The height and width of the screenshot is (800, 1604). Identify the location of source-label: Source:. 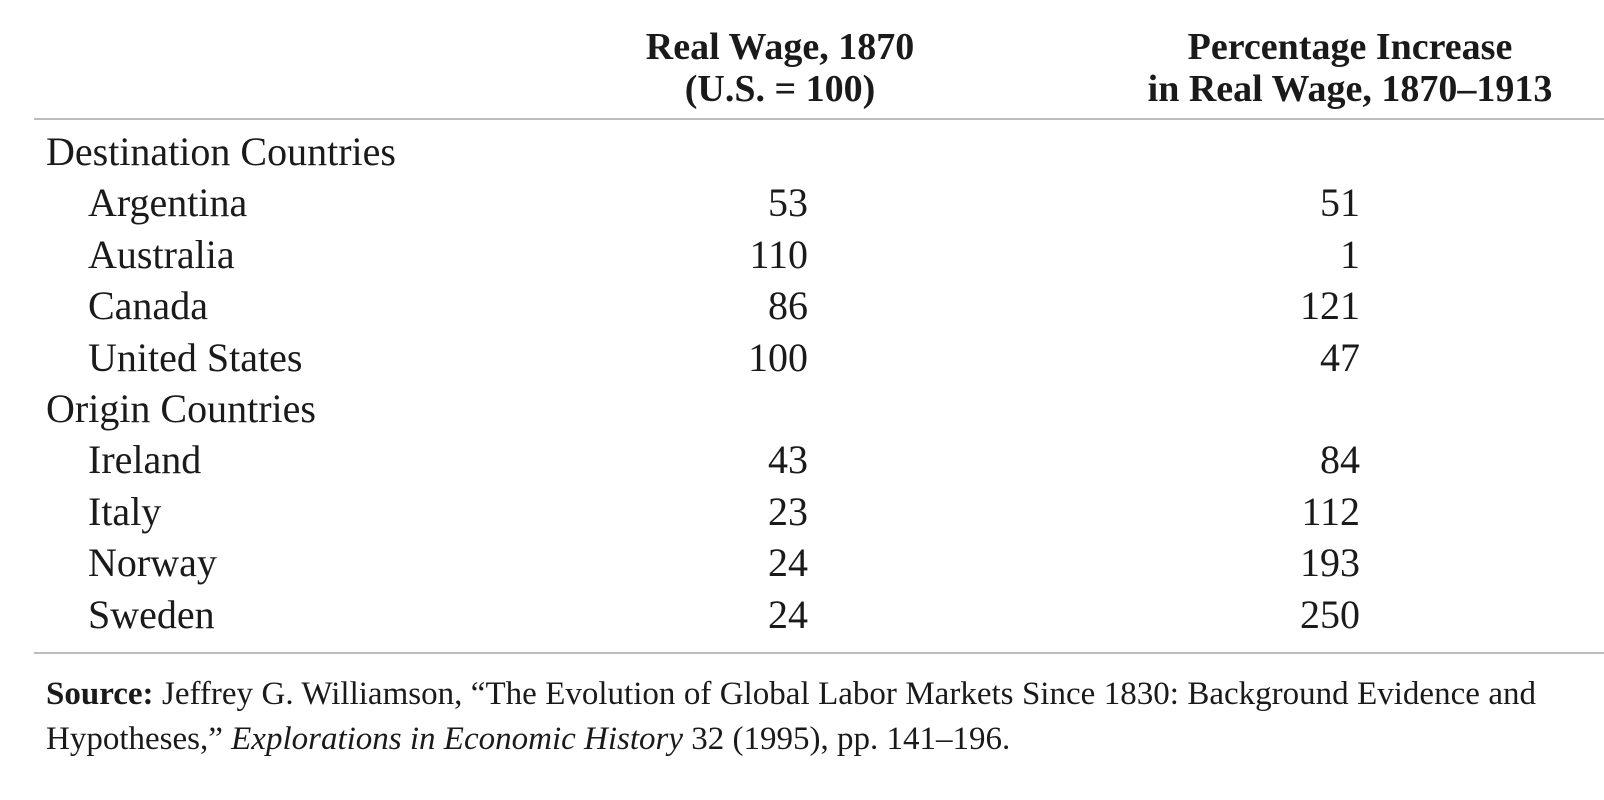
(100, 694).